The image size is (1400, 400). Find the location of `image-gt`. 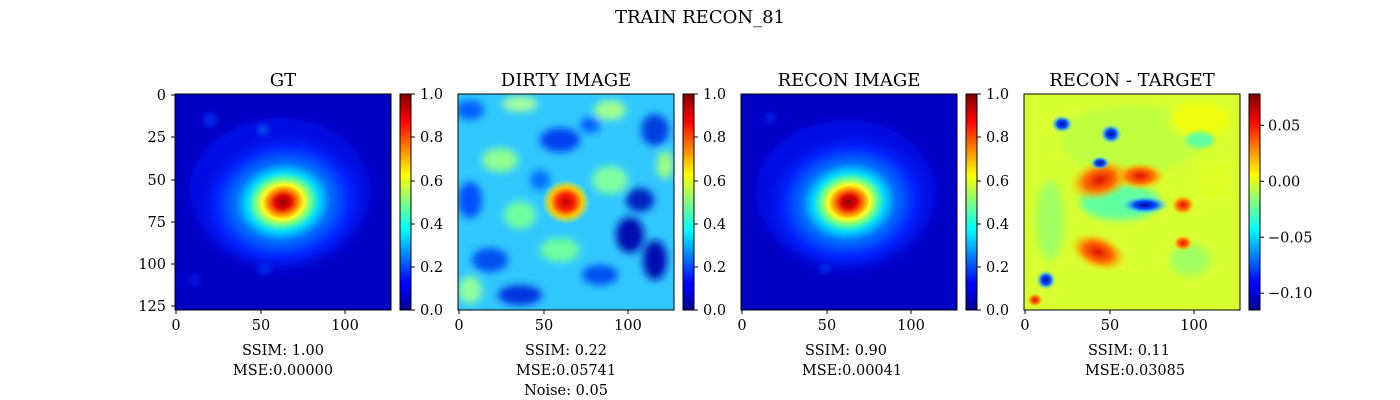

image-gt is located at coordinates (283, 202).